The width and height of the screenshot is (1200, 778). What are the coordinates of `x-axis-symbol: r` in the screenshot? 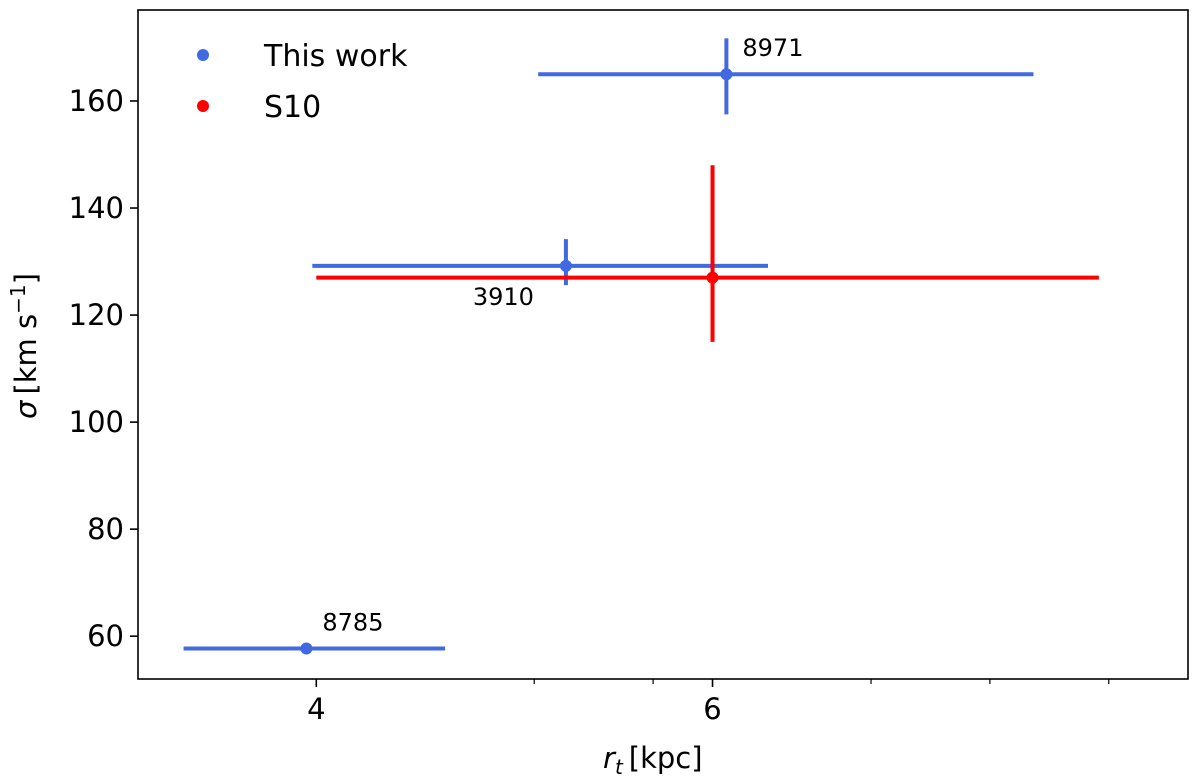 It's located at (610, 758).